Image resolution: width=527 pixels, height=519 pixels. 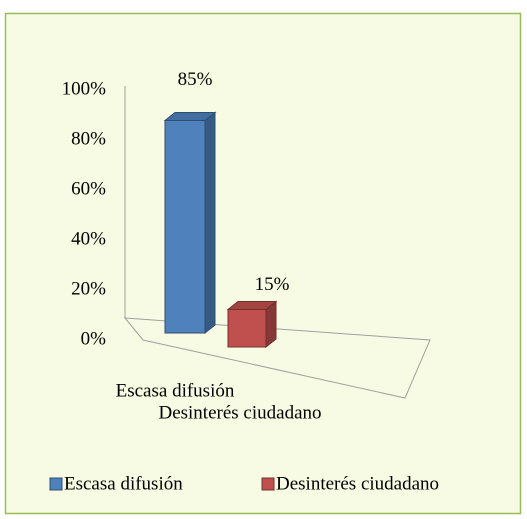 What do you see at coordinates (84, 88) in the screenshot?
I see `y-tick-label: 100%` at bounding box center [84, 88].